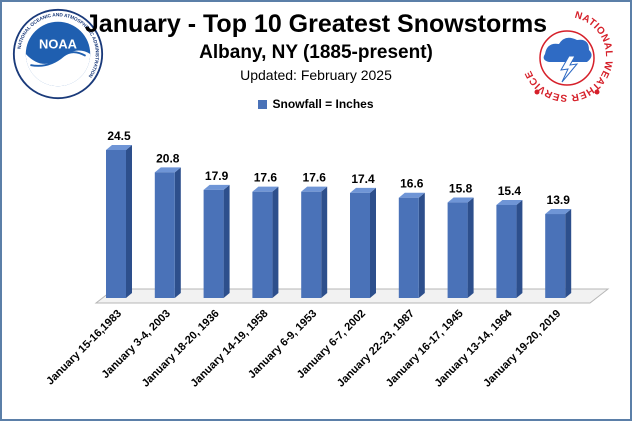  What do you see at coordinates (363, 179) in the screenshot?
I see `value-label: 17.4` at bounding box center [363, 179].